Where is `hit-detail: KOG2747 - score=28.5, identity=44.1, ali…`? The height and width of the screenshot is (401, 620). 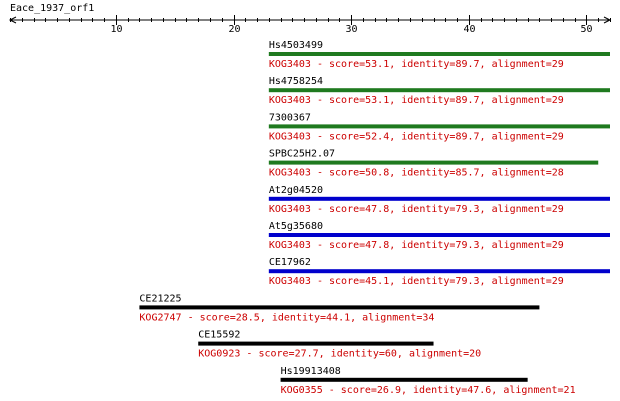
hit-detail: KOG2747 - score=28.5, identity=44.1, ali… is located at coordinates (286, 317).